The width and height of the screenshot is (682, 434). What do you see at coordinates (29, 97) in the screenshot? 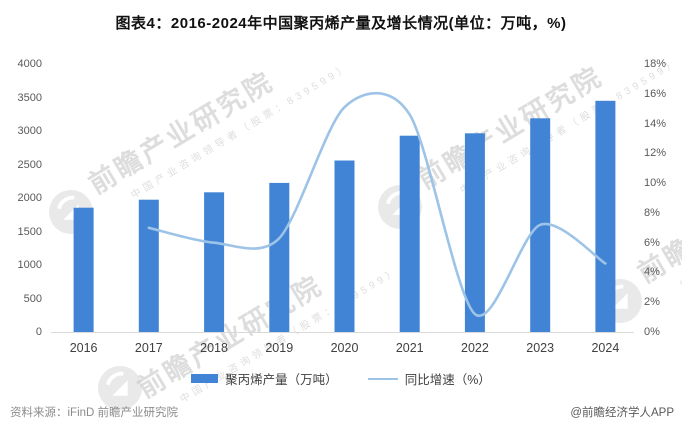
I see `left-tick-3500: 3500` at bounding box center [29, 97].